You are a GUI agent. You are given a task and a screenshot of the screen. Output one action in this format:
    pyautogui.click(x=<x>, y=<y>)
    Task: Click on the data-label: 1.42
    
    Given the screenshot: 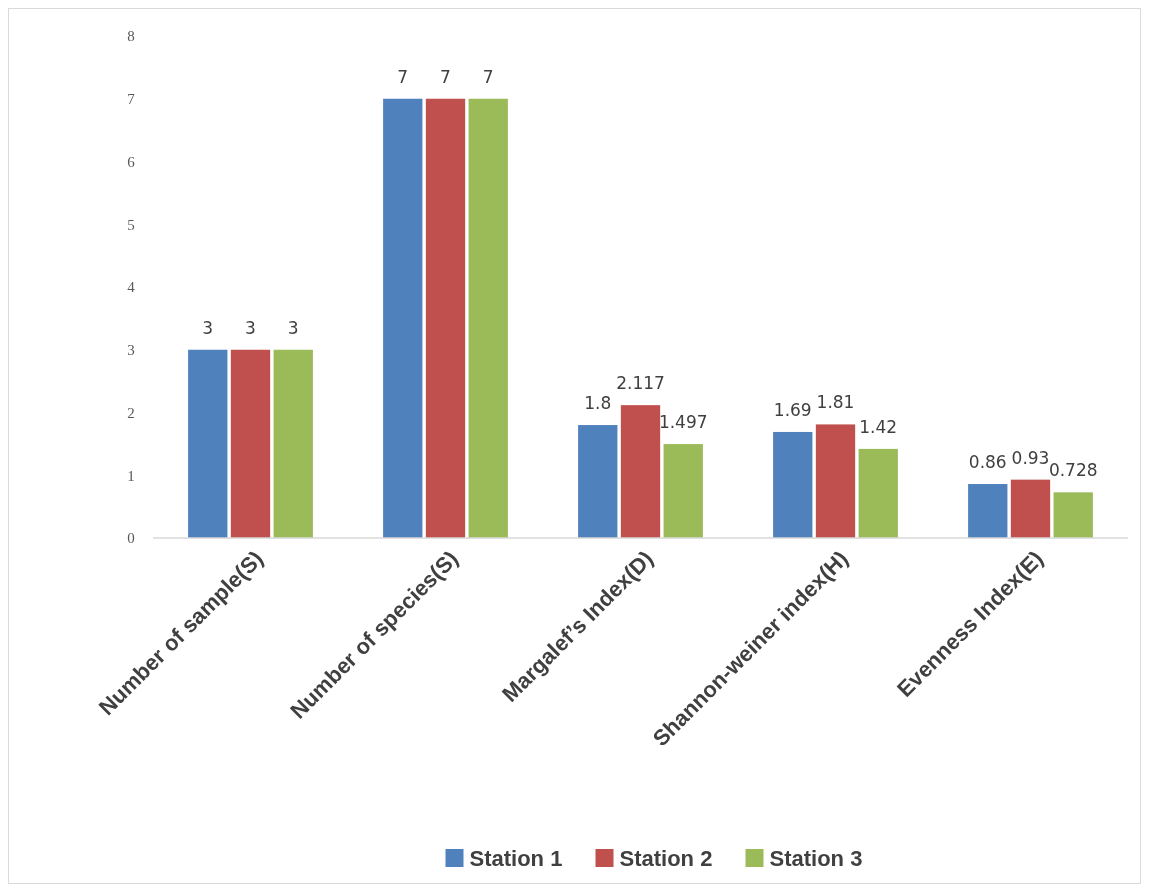 What is the action you would take?
    pyautogui.click(x=878, y=426)
    